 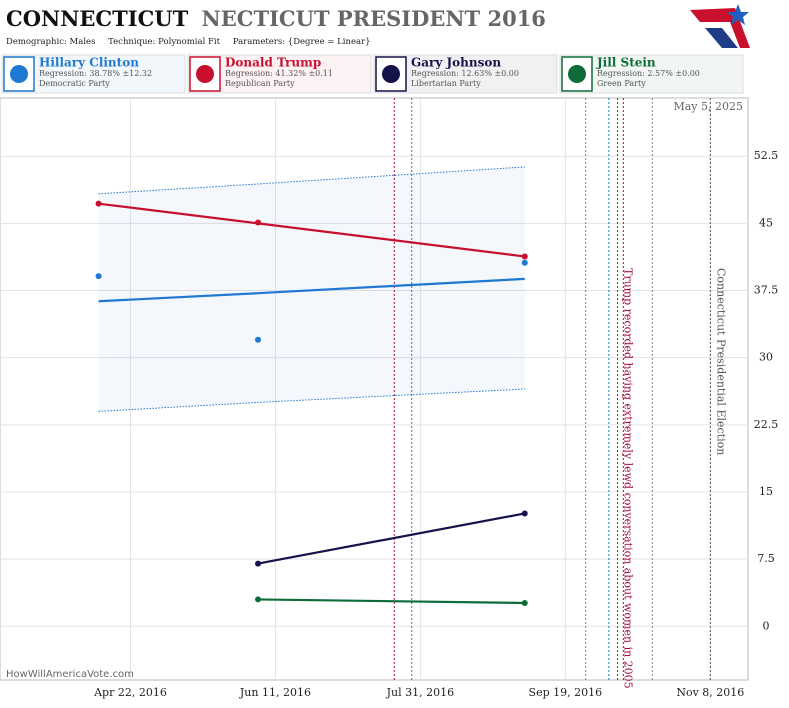 I want to click on x-tick-label: Apr 22, 2016, so click(x=130, y=692).